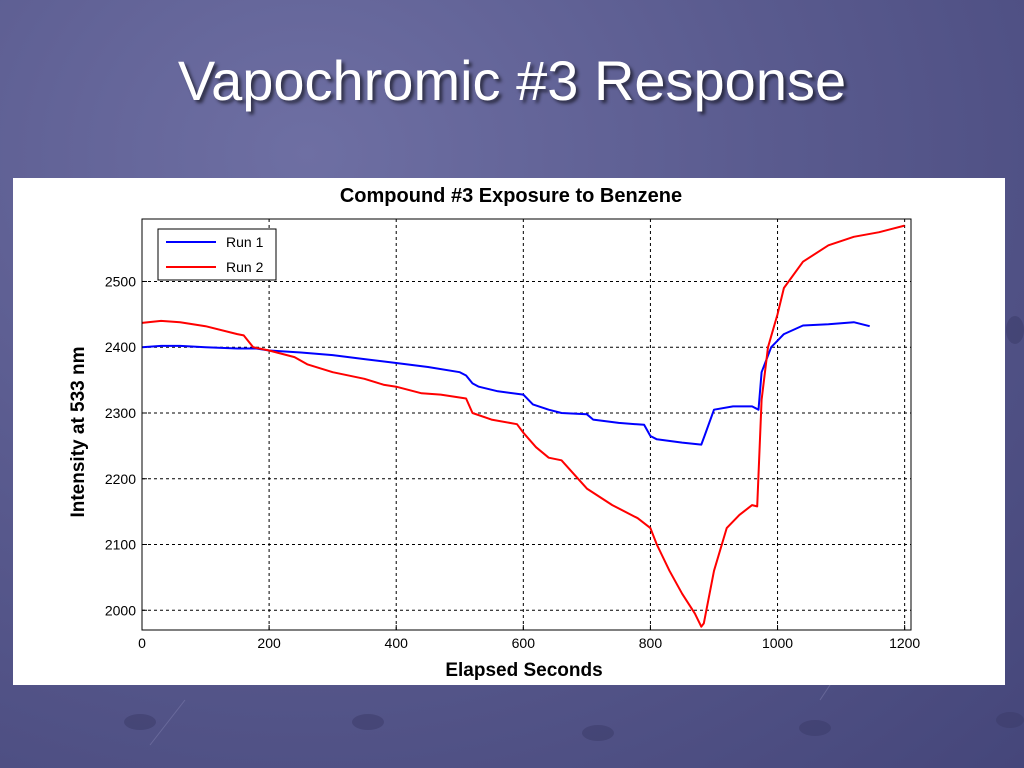 This screenshot has width=1024, height=768. I want to click on legend: Run 1 Run 2, so click(217, 254).